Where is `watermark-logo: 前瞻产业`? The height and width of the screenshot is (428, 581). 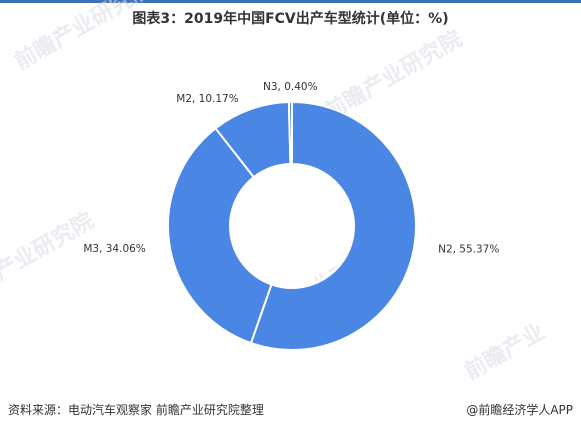
watermark-logo: 前瞻产业 is located at coordinates (504, 352).